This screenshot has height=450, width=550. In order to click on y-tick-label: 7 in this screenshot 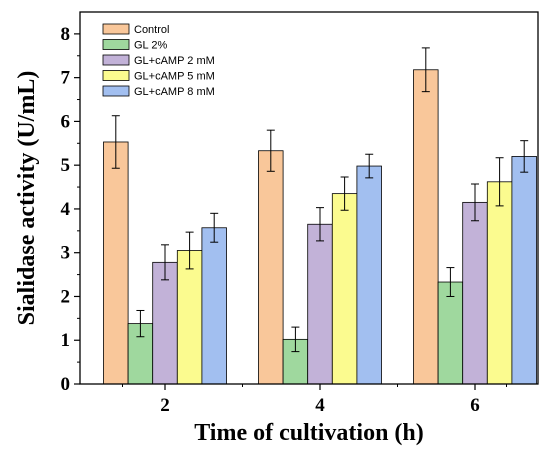, I will do `click(66, 78)`.